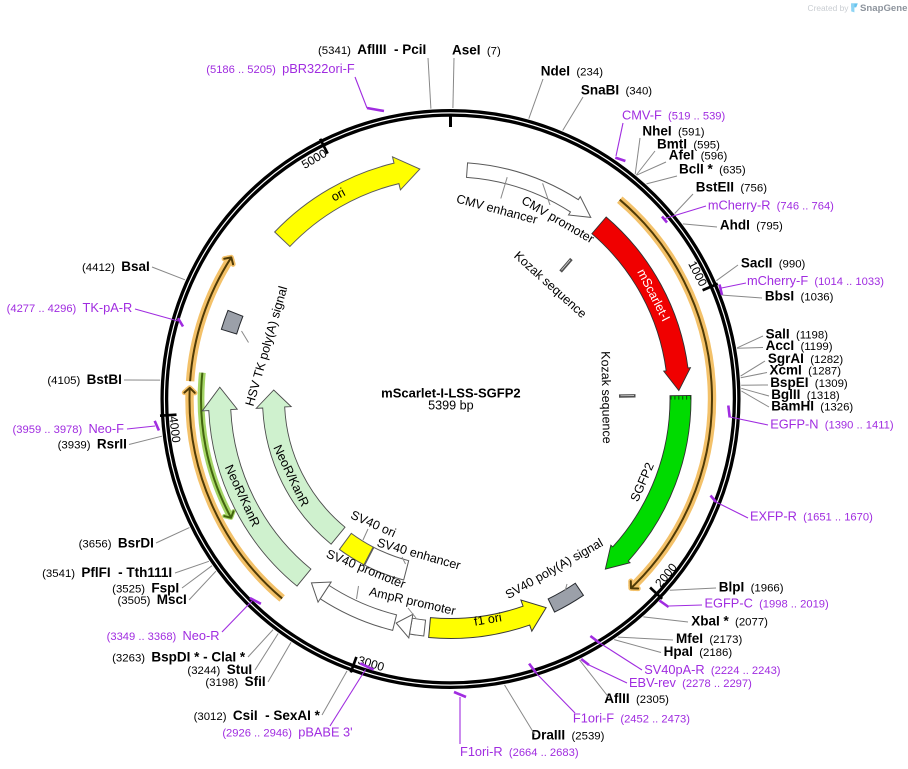 The height and width of the screenshot is (769, 908). What do you see at coordinates (451, 406) in the screenshot?
I see `svg-text: 5399 bp` at bounding box center [451, 406].